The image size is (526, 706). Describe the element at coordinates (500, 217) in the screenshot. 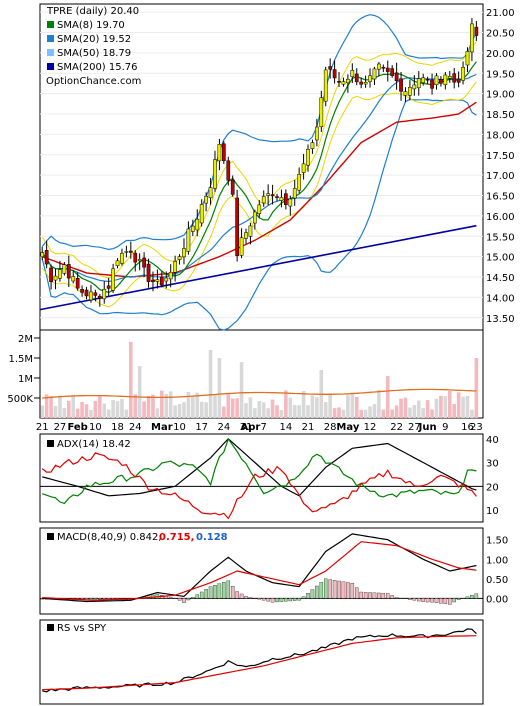

I see `price-tick-label: 16.00` at that location.